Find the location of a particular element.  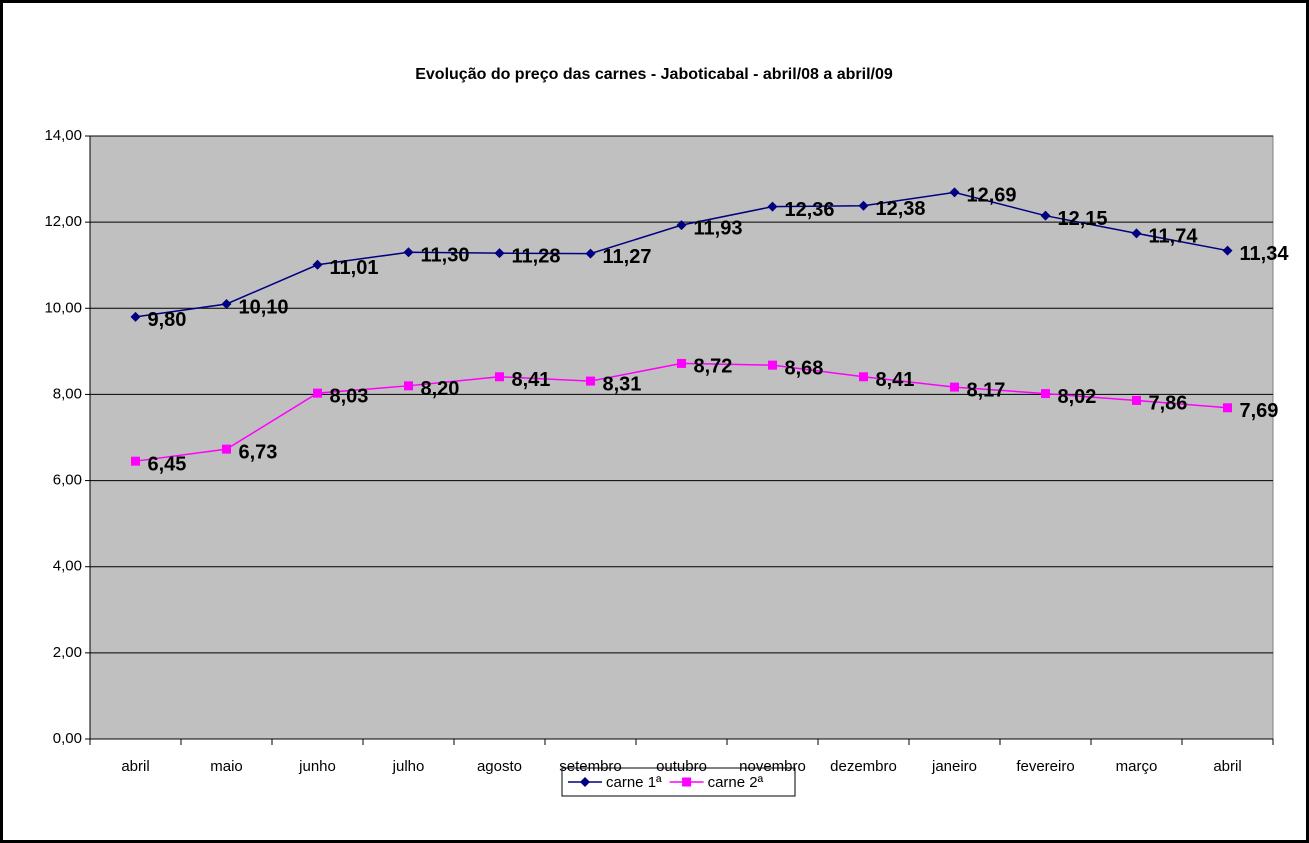

data-label: 9,80 is located at coordinates (167, 320).